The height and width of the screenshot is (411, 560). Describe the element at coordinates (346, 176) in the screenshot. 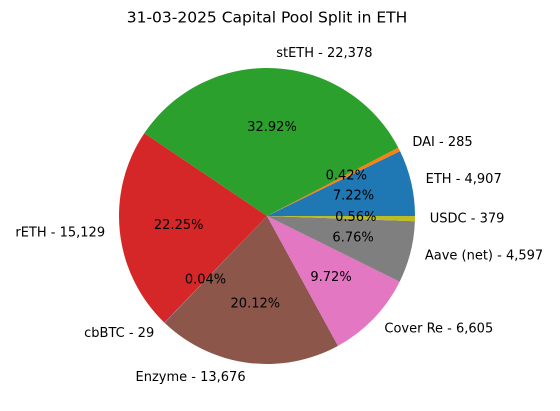

I see `percent-label: 0.42%` at that location.